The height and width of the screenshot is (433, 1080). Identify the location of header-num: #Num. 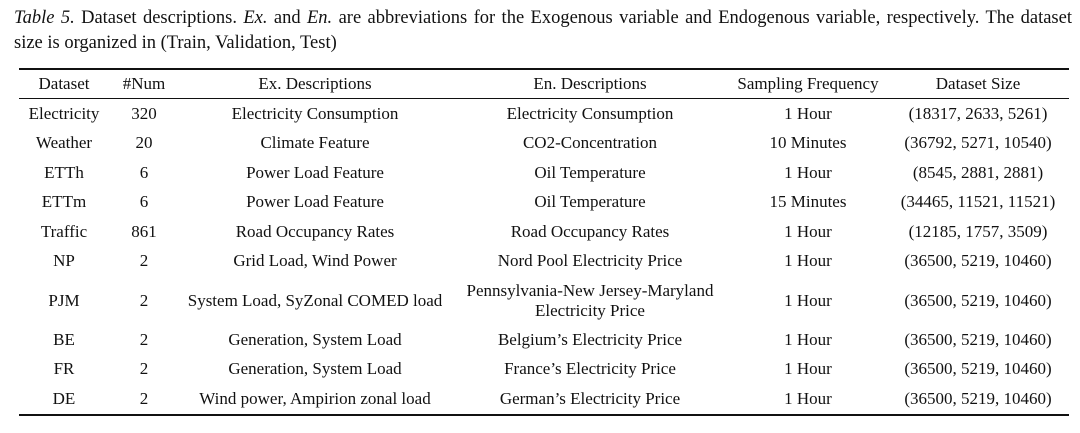
(144, 83).